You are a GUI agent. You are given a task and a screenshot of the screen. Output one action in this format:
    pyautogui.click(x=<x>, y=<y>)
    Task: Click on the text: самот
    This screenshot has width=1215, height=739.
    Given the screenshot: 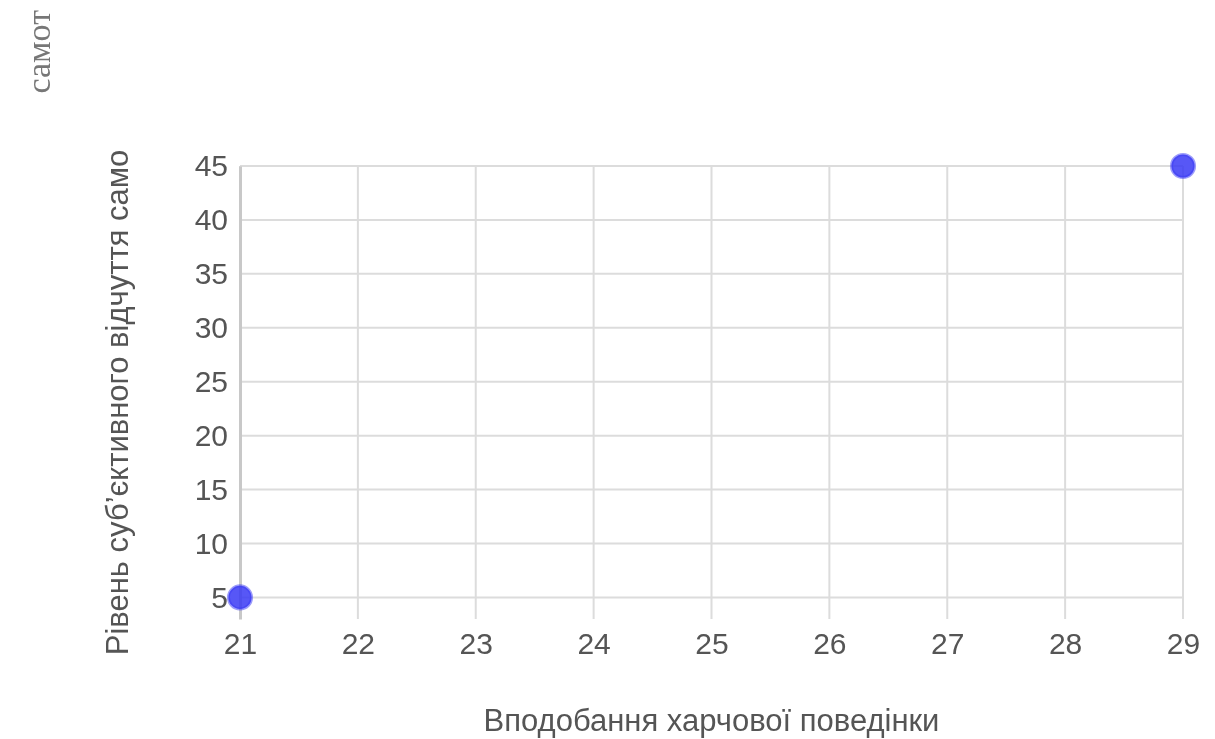 What is the action you would take?
    pyautogui.click(x=38, y=51)
    